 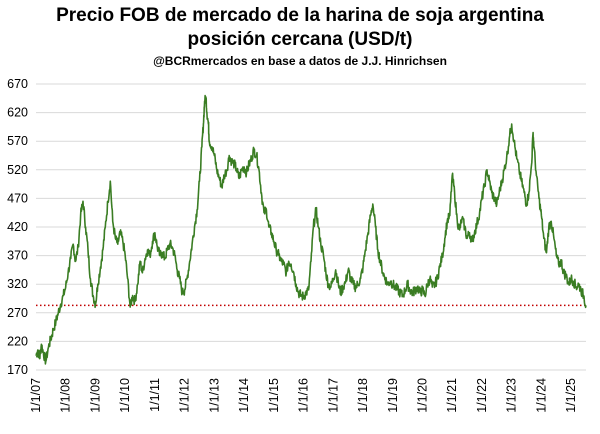 I want to click on x-tick-label: 1/1/18, so click(x=363, y=395).